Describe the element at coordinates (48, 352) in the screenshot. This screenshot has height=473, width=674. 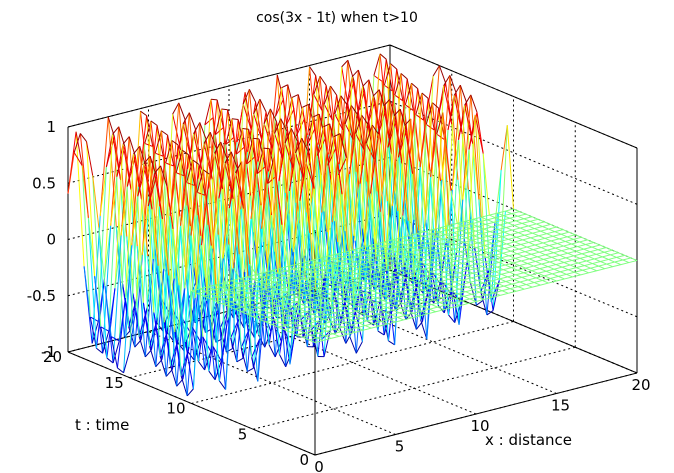
I see `z-tick-label: -1` at that location.